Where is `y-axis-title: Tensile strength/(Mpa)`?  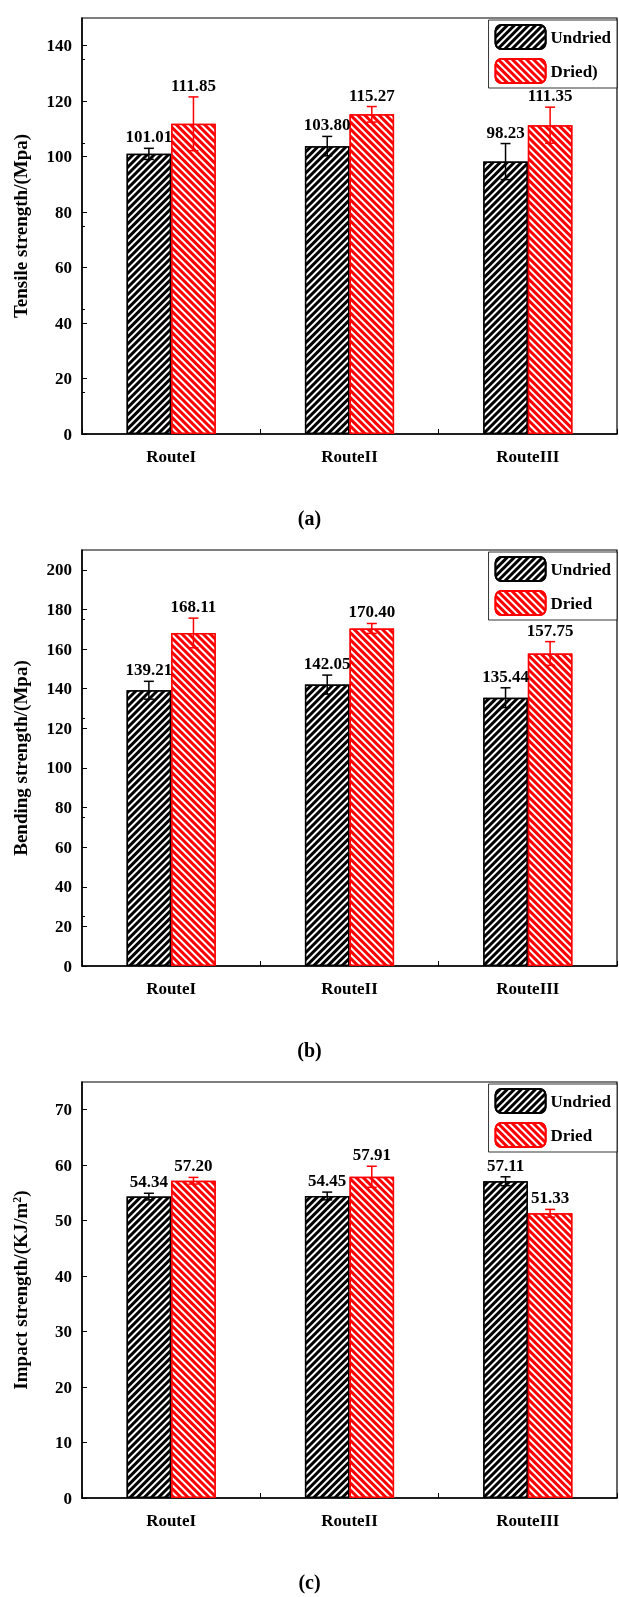 y-axis-title: Tensile strength/(Mpa) is located at coordinates (21, 226).